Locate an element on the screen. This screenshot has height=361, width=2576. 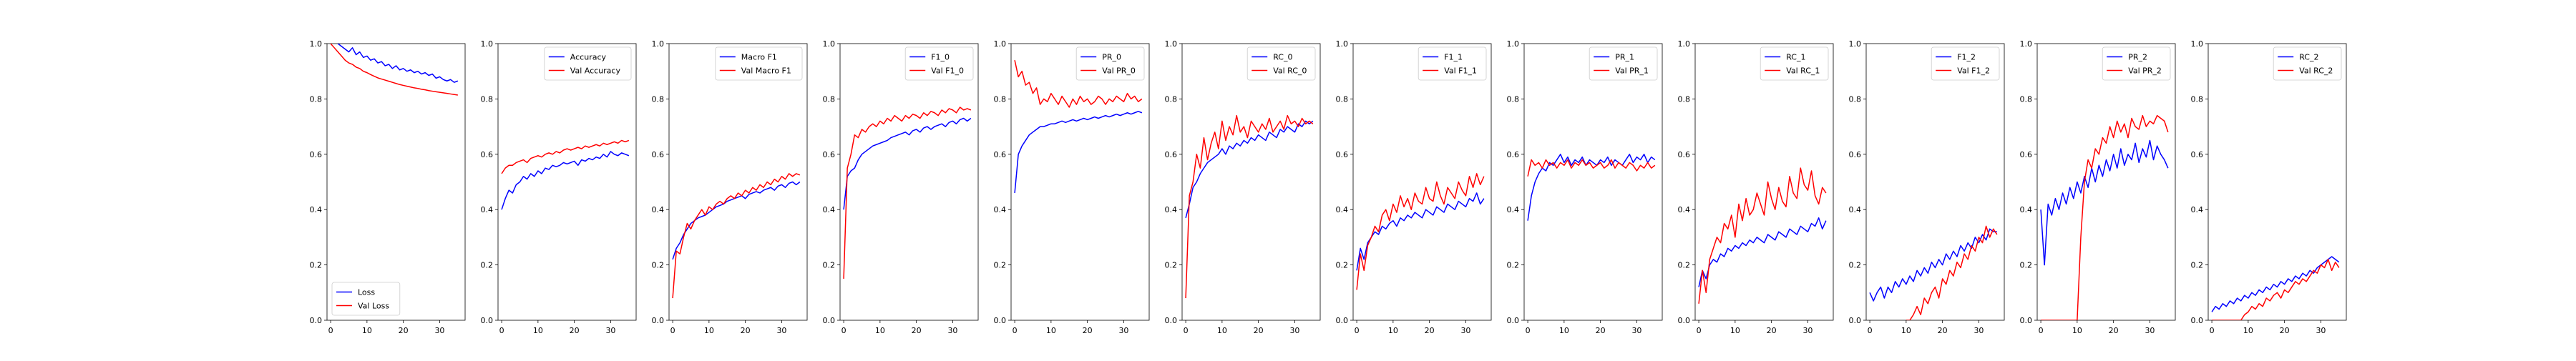
chart-panel-6: 0.0 0.2 0.4 0.6 0.8 1.0 0 10 20 30 RC_0 Val RC_0 is located at coordinates (1243, 187).